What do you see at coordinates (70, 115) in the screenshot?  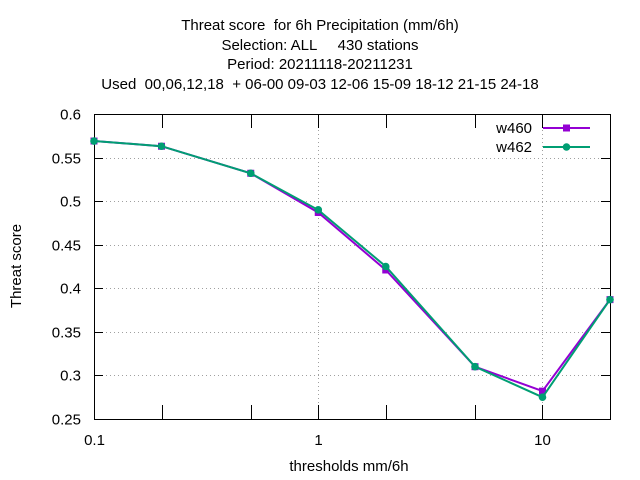 I see `y-tick-label: 0.6` at bounding box center [70, 115].